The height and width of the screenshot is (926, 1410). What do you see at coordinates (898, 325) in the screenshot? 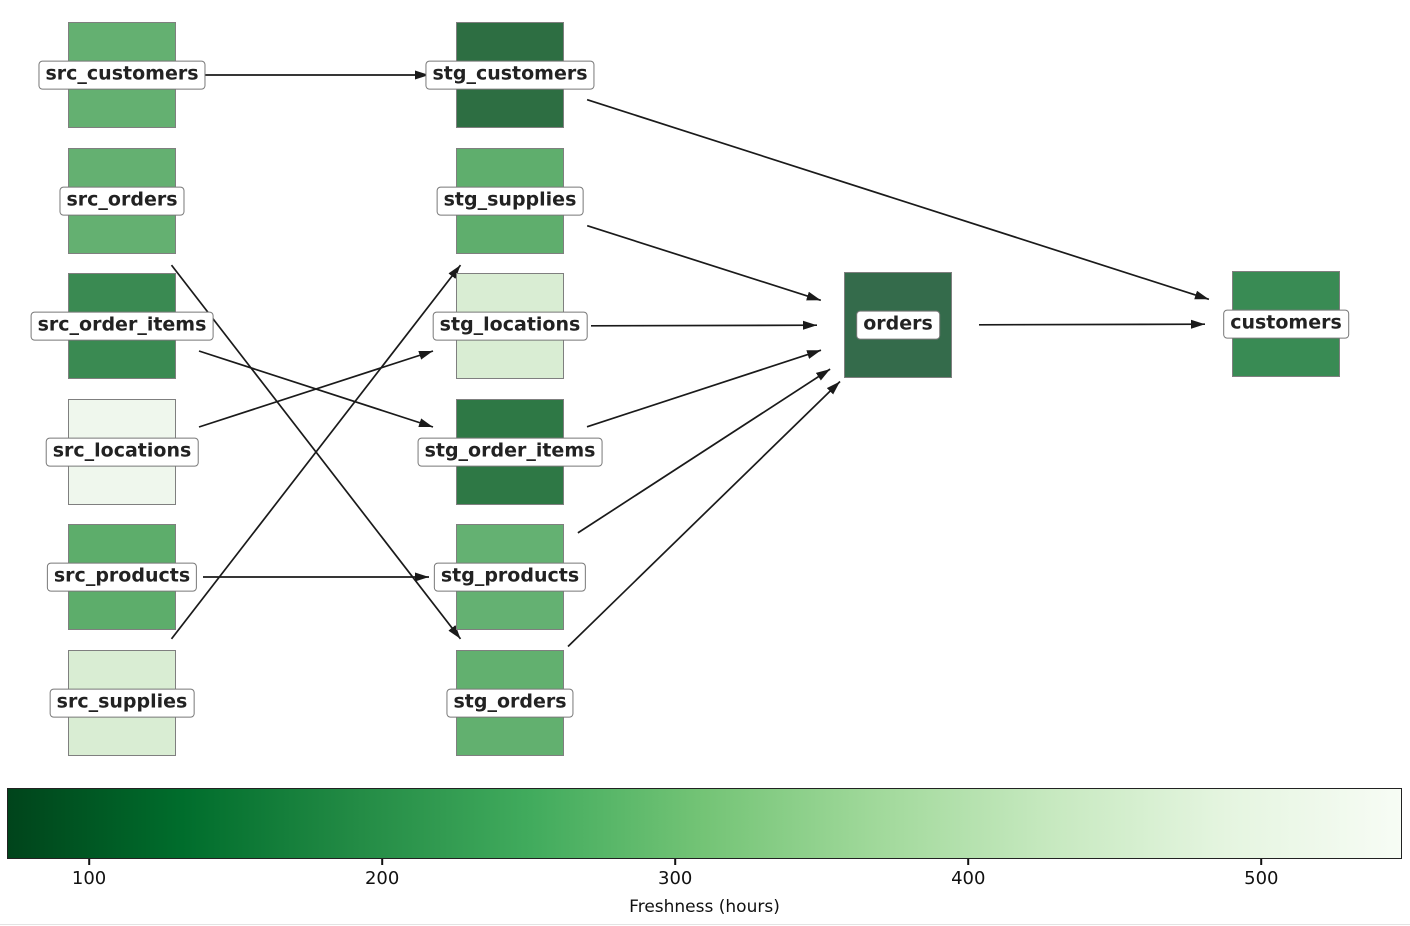
I see `node-label-orders: orders` at bounding box center [898, 325].